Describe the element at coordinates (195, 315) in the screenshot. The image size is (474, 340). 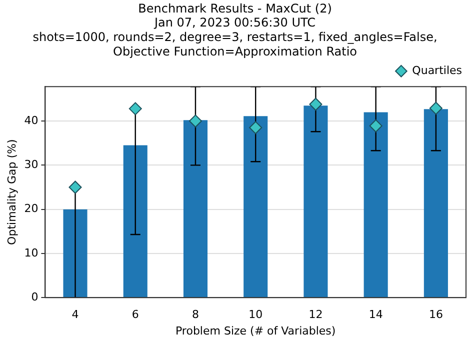
I see `x-tick-label: 8` at that location.